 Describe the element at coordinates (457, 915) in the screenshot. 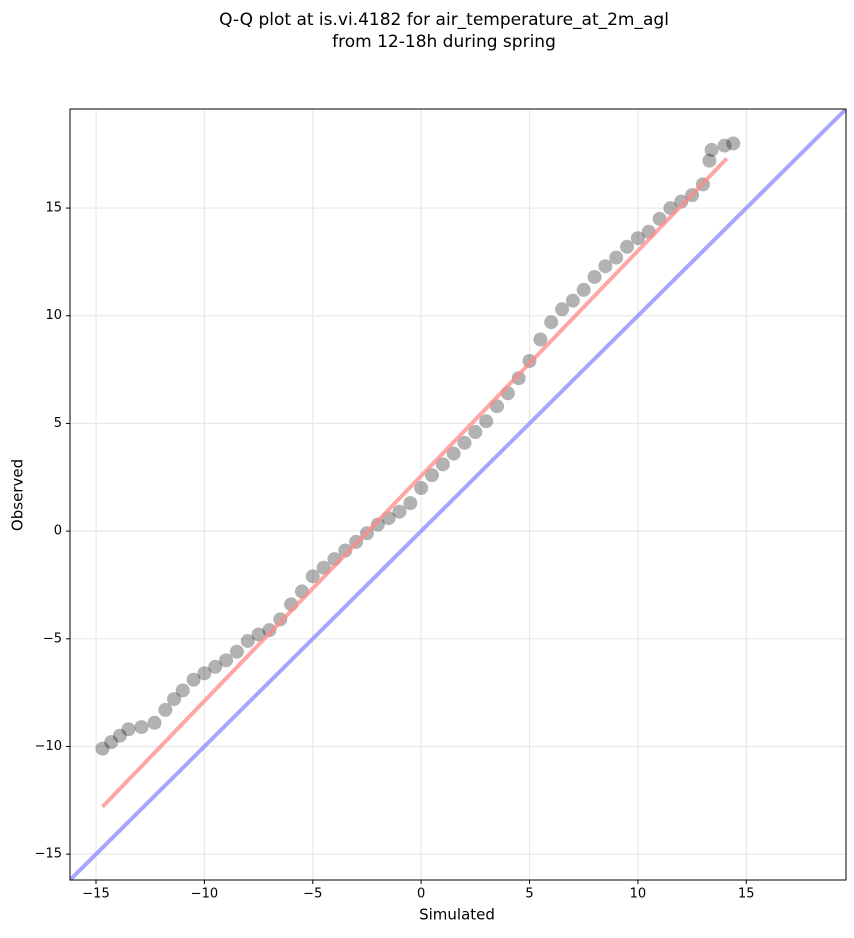

I see `x-axis-label: Simulated` at that location.